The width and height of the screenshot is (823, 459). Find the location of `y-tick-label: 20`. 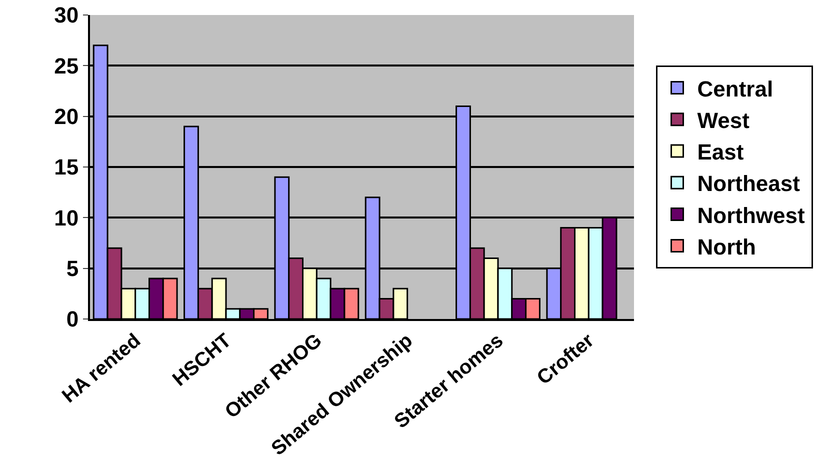

y-tick-label: 20 is located at coordinates (66, 117).